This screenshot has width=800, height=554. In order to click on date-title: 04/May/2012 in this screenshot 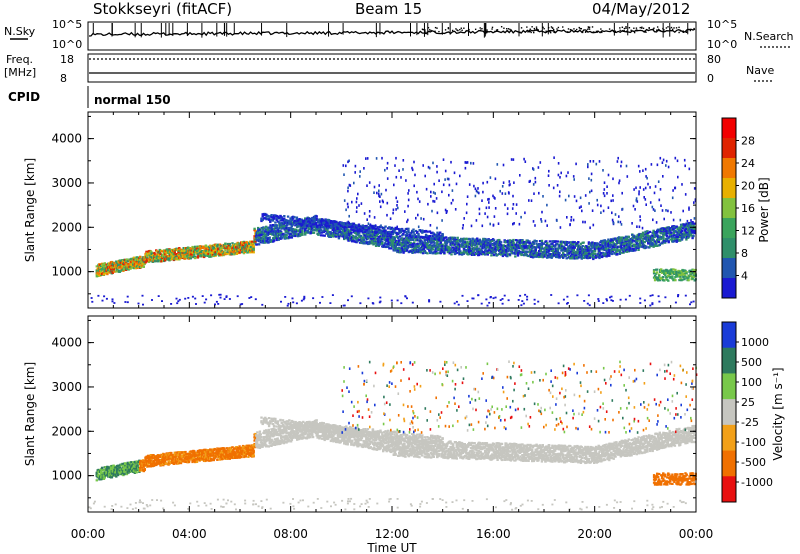, I will do `click(641, 9)`.